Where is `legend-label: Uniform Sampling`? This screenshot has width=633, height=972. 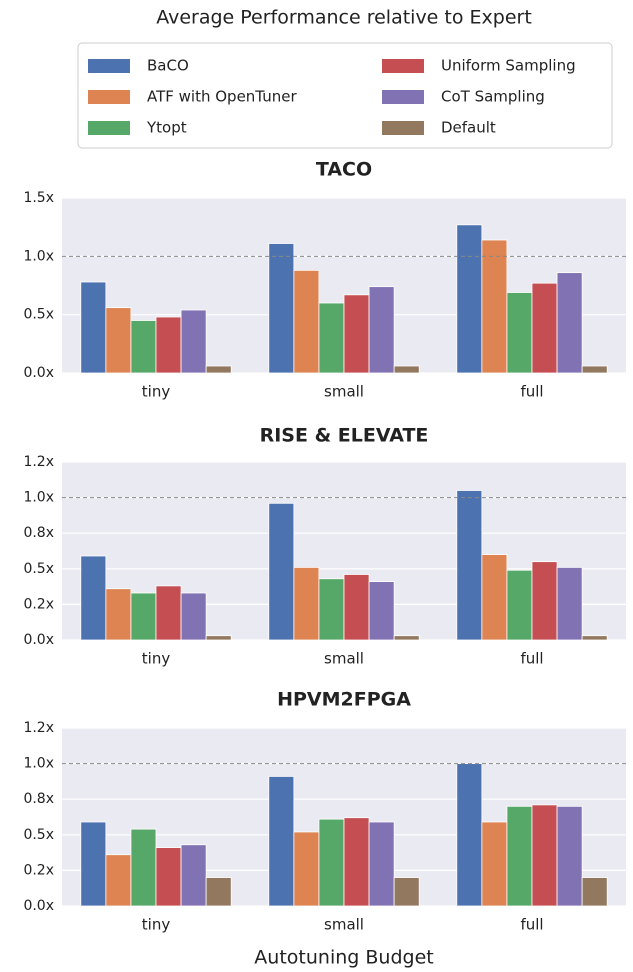 legend-label: Uniform Sampling is located at coordinates (508, 66).